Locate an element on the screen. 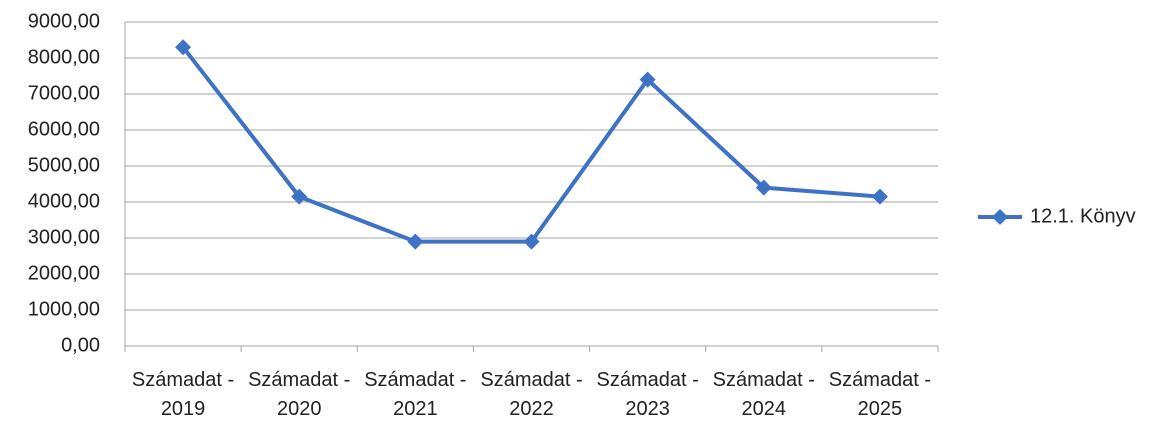  y-tick-label: 3000,00 is located at coordinates (64, 237).